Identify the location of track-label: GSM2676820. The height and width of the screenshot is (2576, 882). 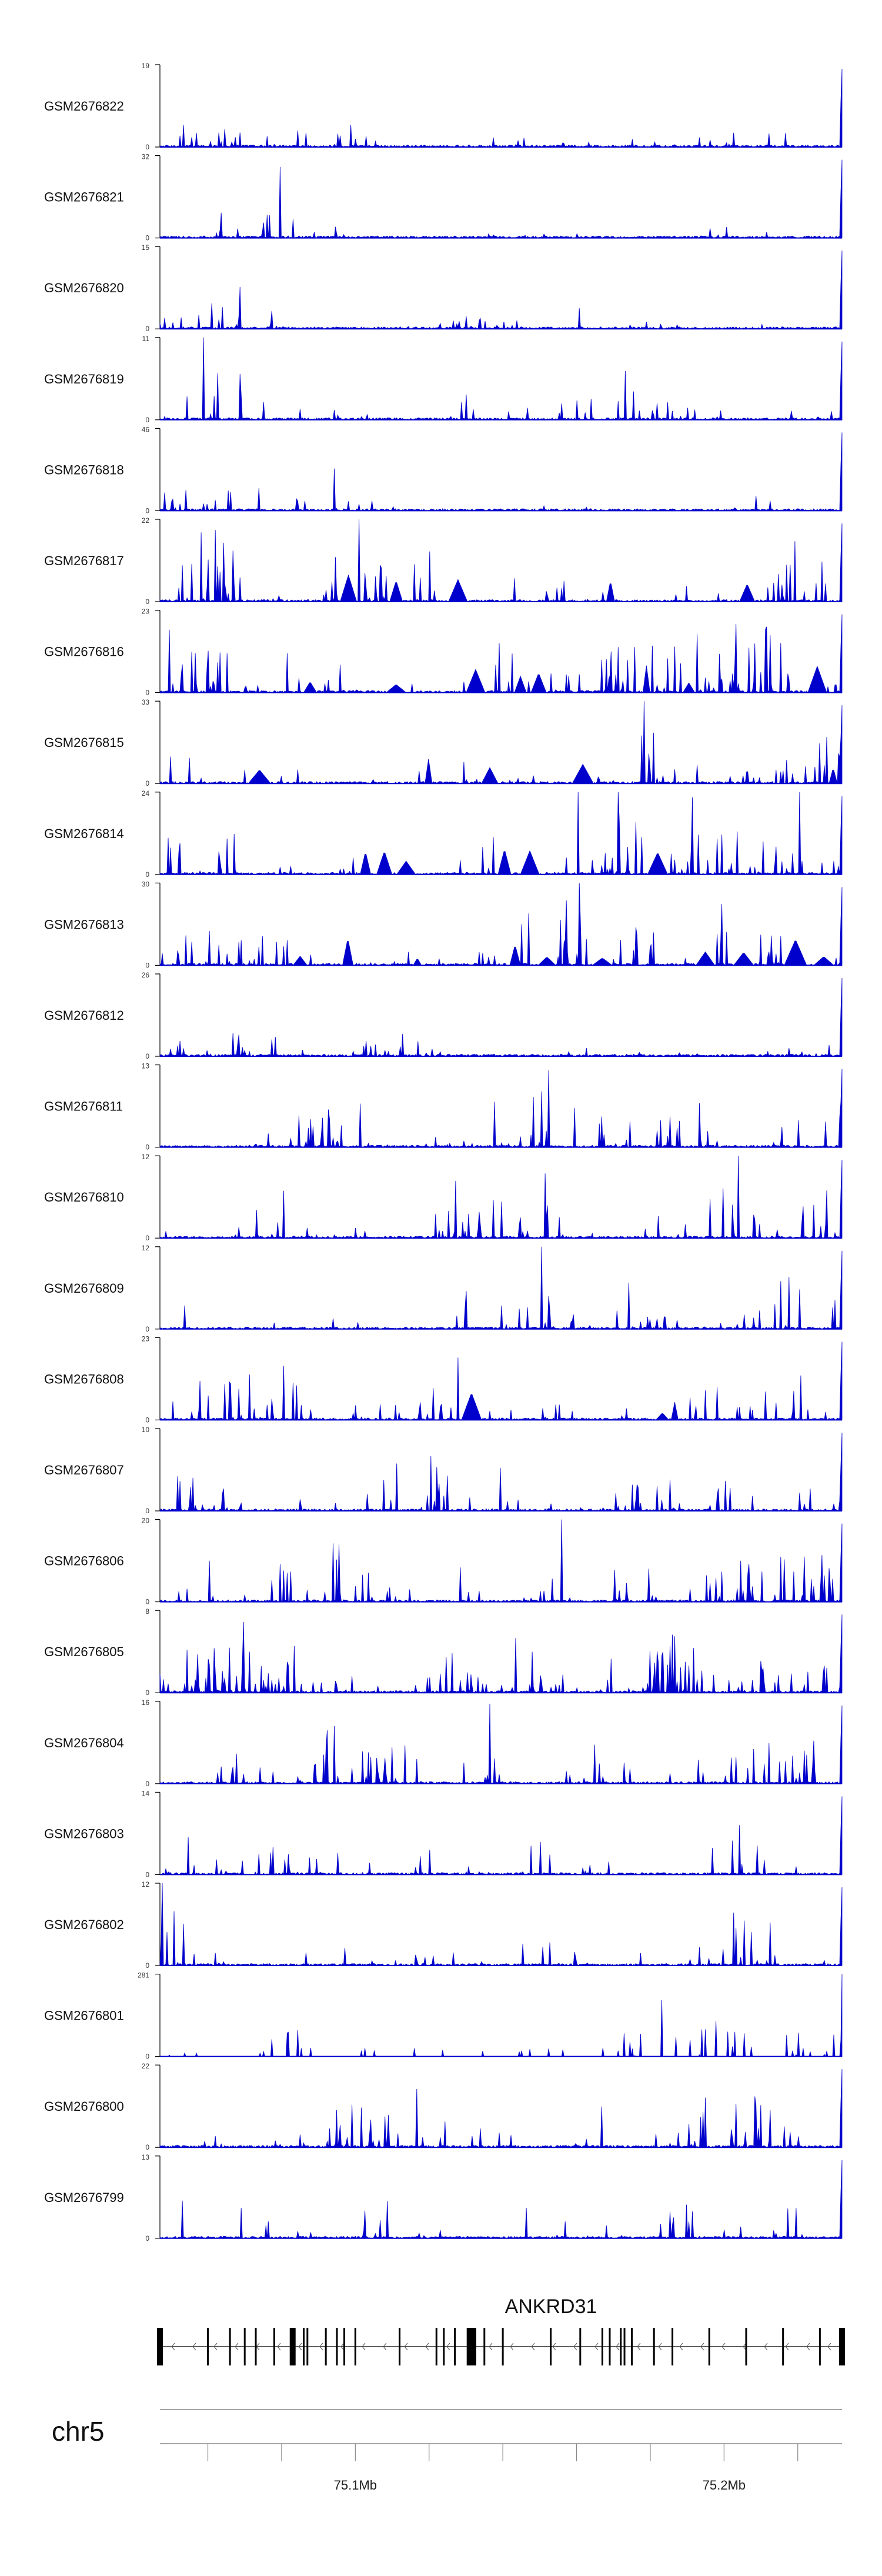
(84, 288).